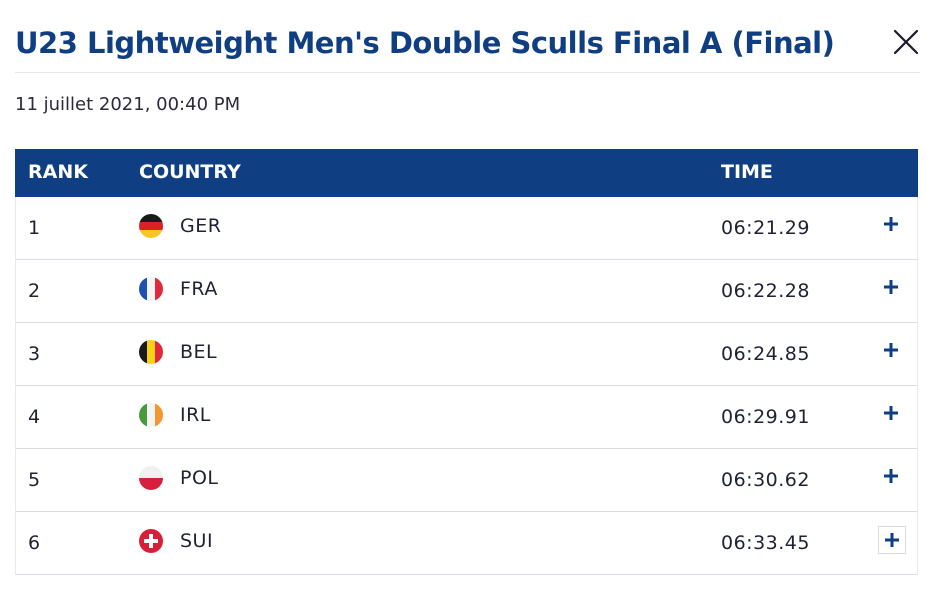 This screenshot has height=597, width=933. I want to click on table-row: 4 IRL 06:29.91, so click(466, 417).